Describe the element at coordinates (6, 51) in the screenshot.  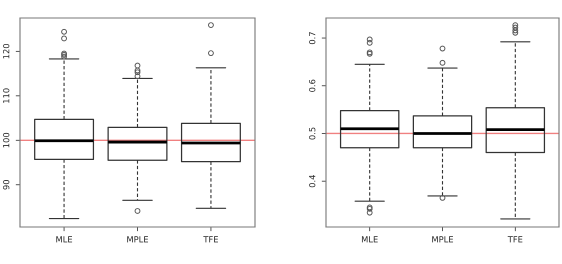
I see `y-tick-label: 120` at that location.